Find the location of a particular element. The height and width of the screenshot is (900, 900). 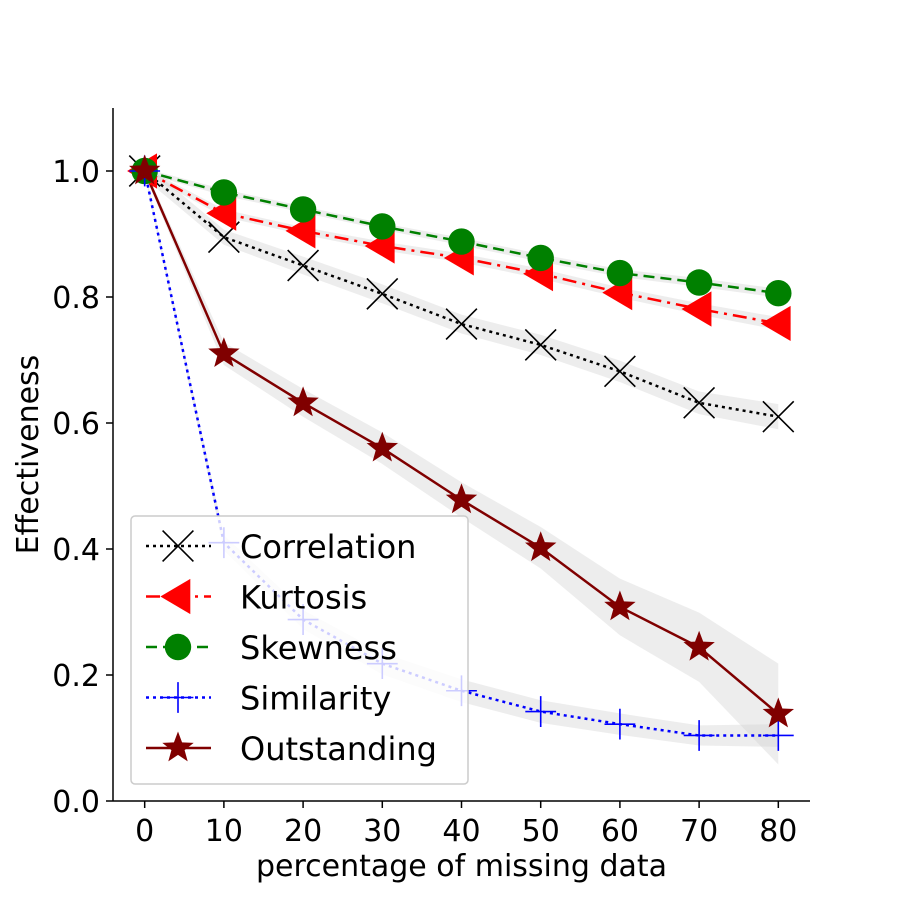

x-tick-label: 50 is located at coordinates (541, 831).